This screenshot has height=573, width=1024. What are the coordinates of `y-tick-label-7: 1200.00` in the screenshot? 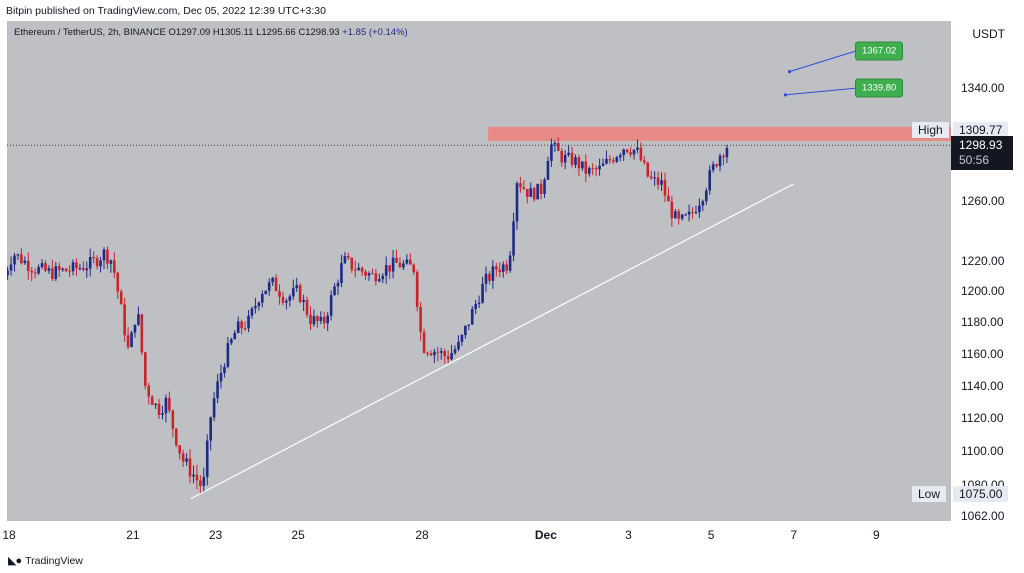 It's located at (983, 291).